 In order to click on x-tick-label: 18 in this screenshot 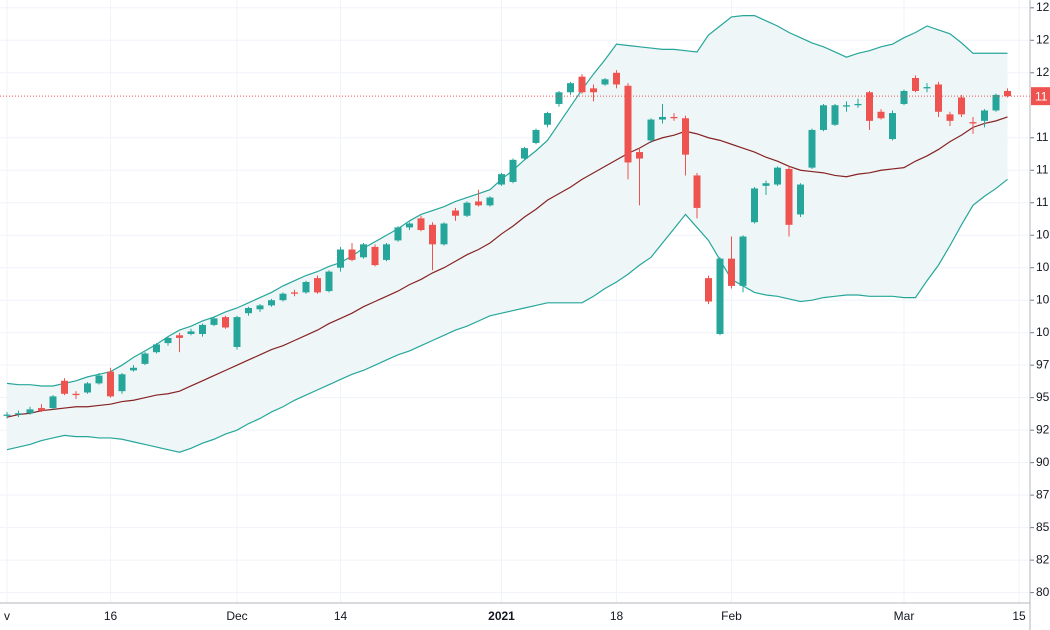, I will do `click(617, 616)`.